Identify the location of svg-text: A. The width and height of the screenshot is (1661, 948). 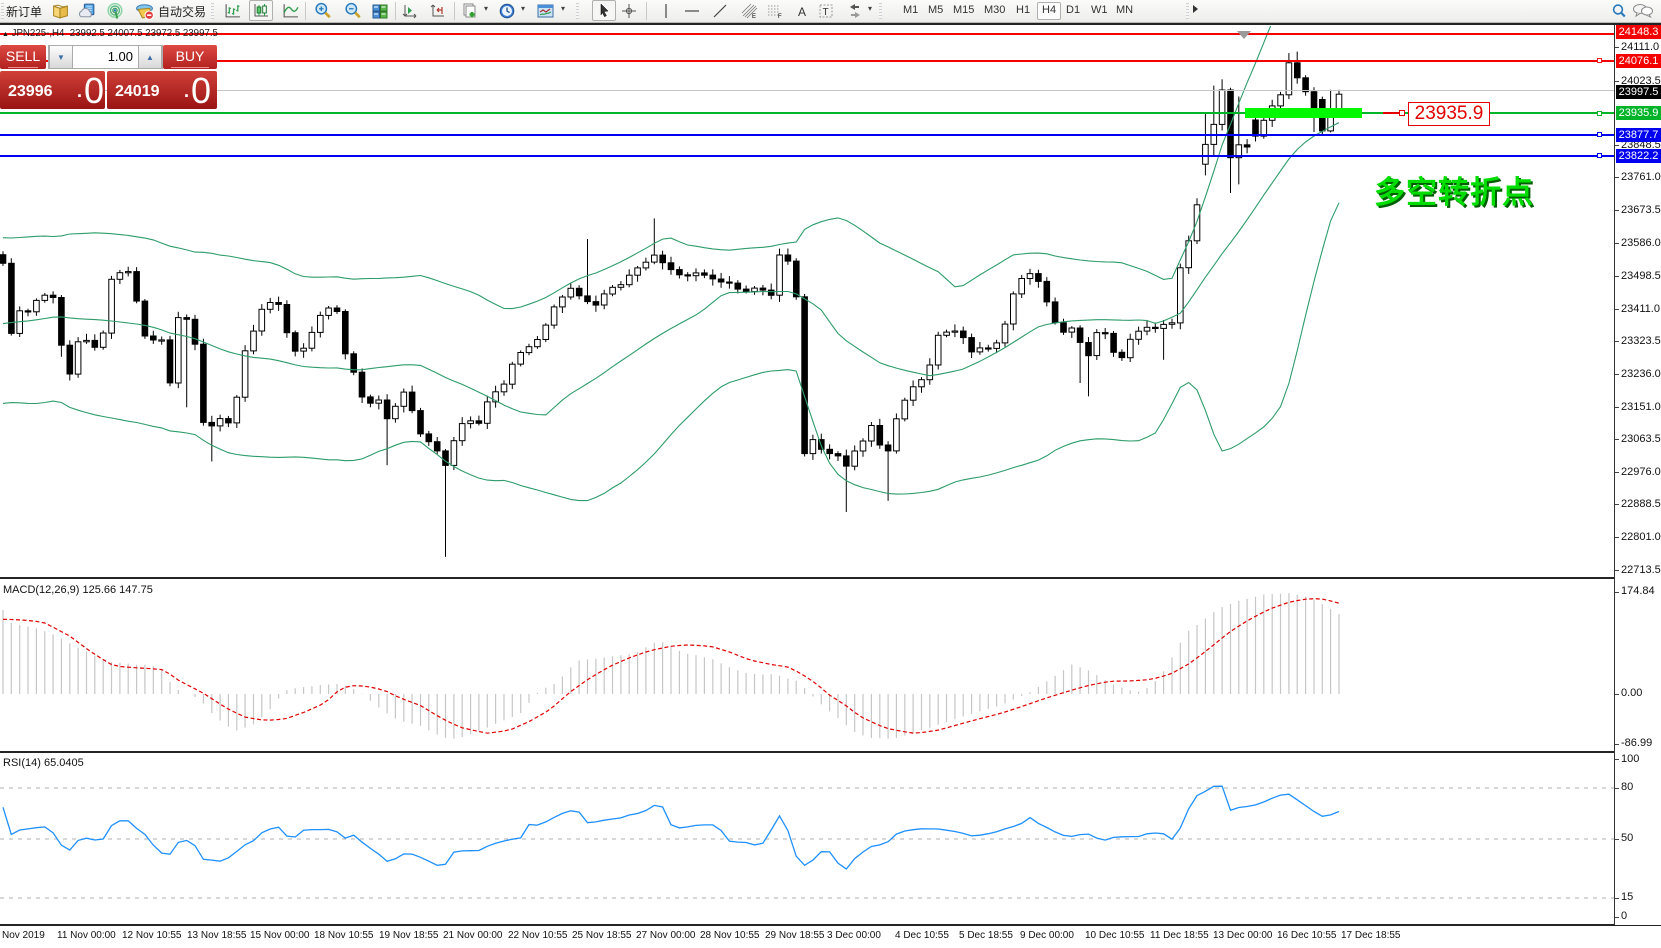
(802, 12).